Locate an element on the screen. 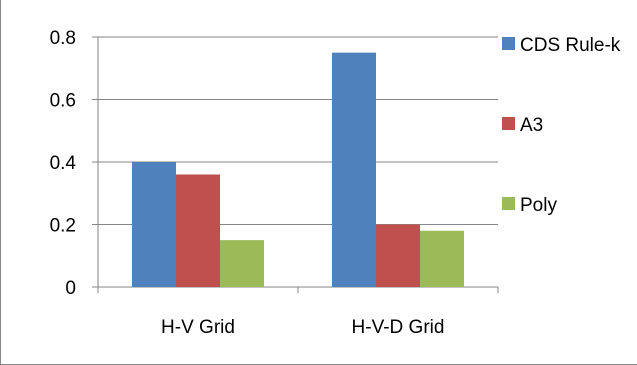 Image resolution: width=637 pixels, height=365 pixels. y-tick-label: 0.8 is located at coordinates (63, 38).